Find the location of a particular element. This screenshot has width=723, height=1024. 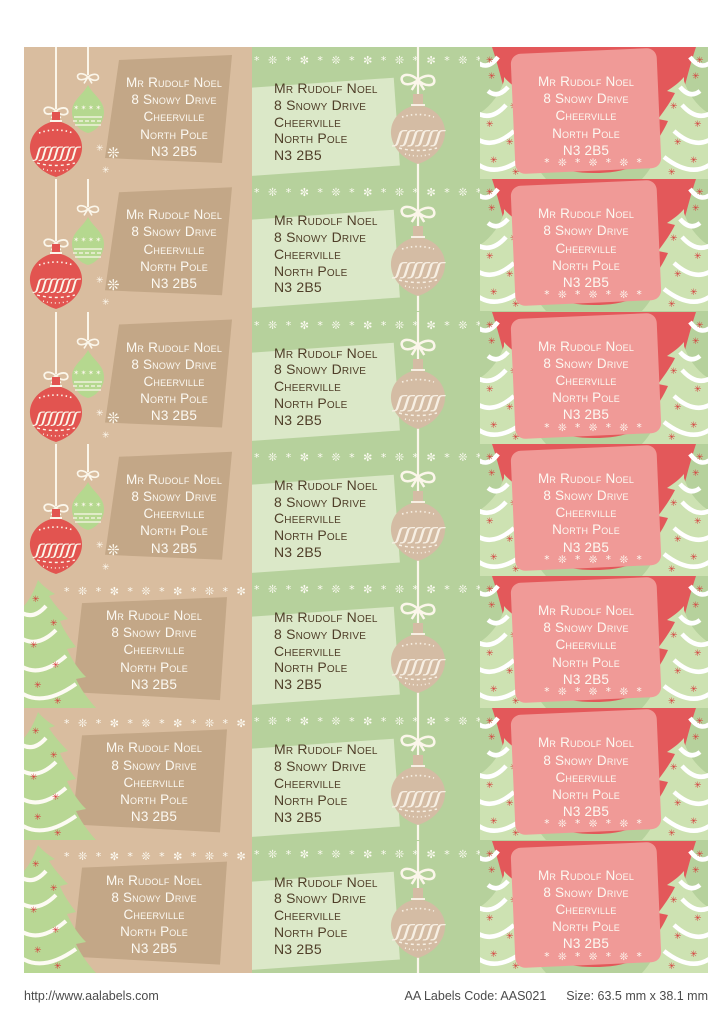

red-bauble-icon: ʃʃʃʃʃʃʃ is located at coordinates (55, 541).